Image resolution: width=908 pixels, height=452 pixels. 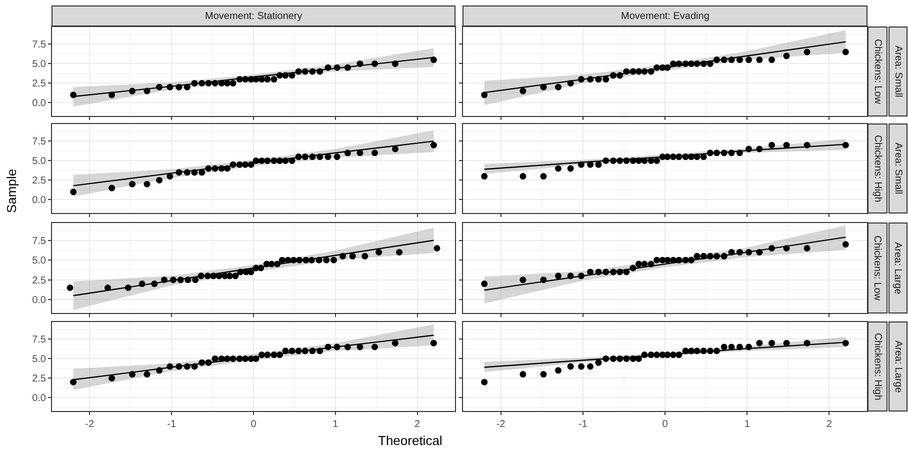 What do you see at coordinates (39, 84) in the screenshot?
I see `y-tick-label: 2.5` at bounding box center [39, 84].